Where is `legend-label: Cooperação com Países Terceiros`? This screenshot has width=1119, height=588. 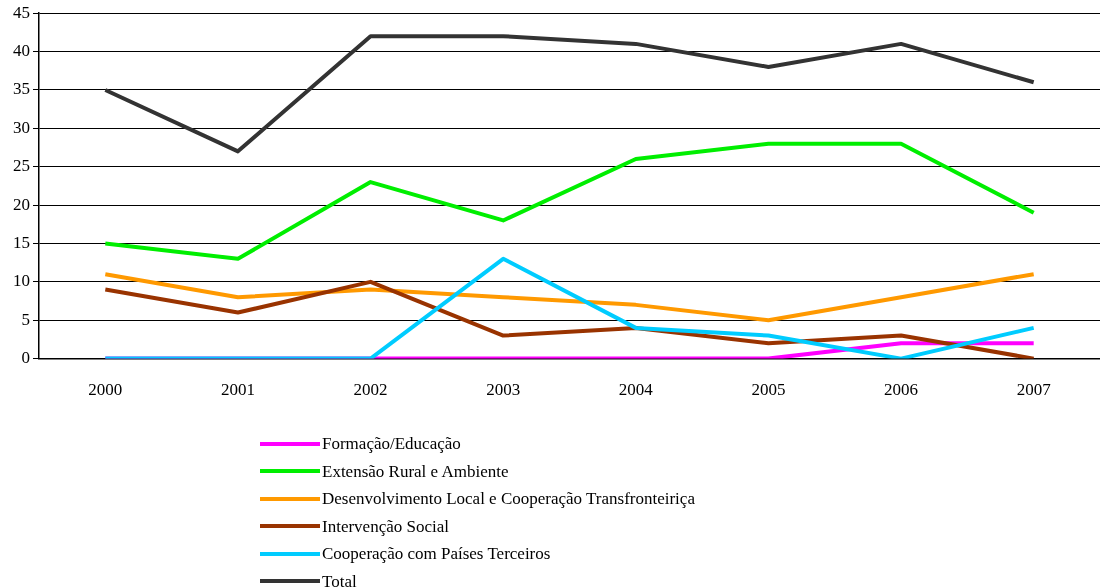
legend-label: Cooperação com Países Terceiros is located at coordinates (436, 554).